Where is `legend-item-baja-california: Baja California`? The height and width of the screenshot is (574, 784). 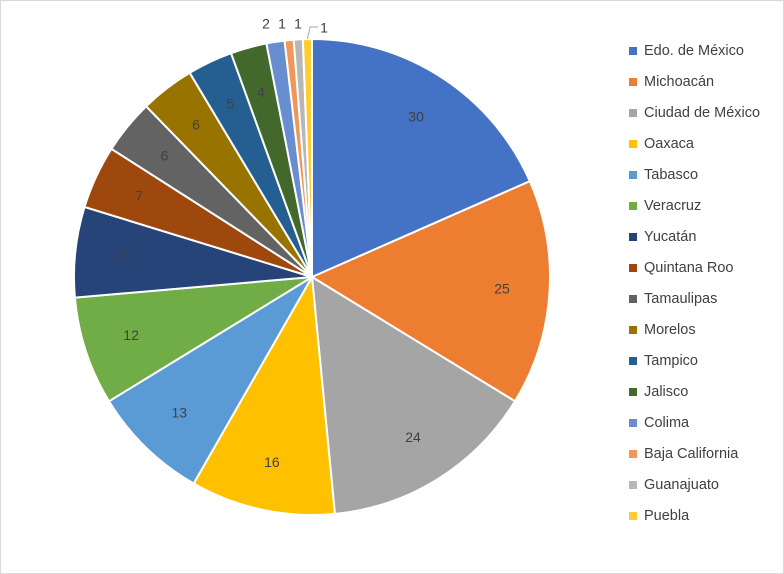
legend-item-baja-california: Baja California is located at coordinates (694, 453).